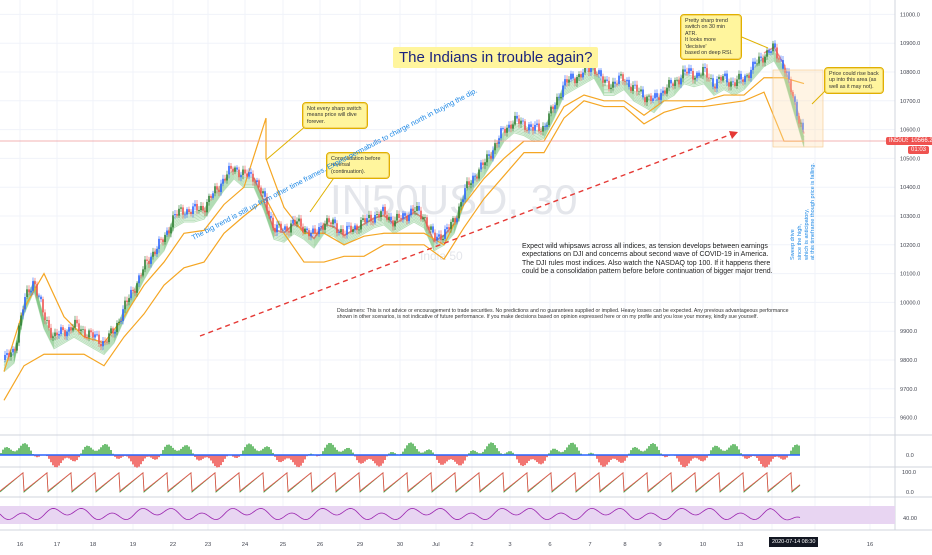  I want to click on time-tick-label: 26, so click(320, 545).